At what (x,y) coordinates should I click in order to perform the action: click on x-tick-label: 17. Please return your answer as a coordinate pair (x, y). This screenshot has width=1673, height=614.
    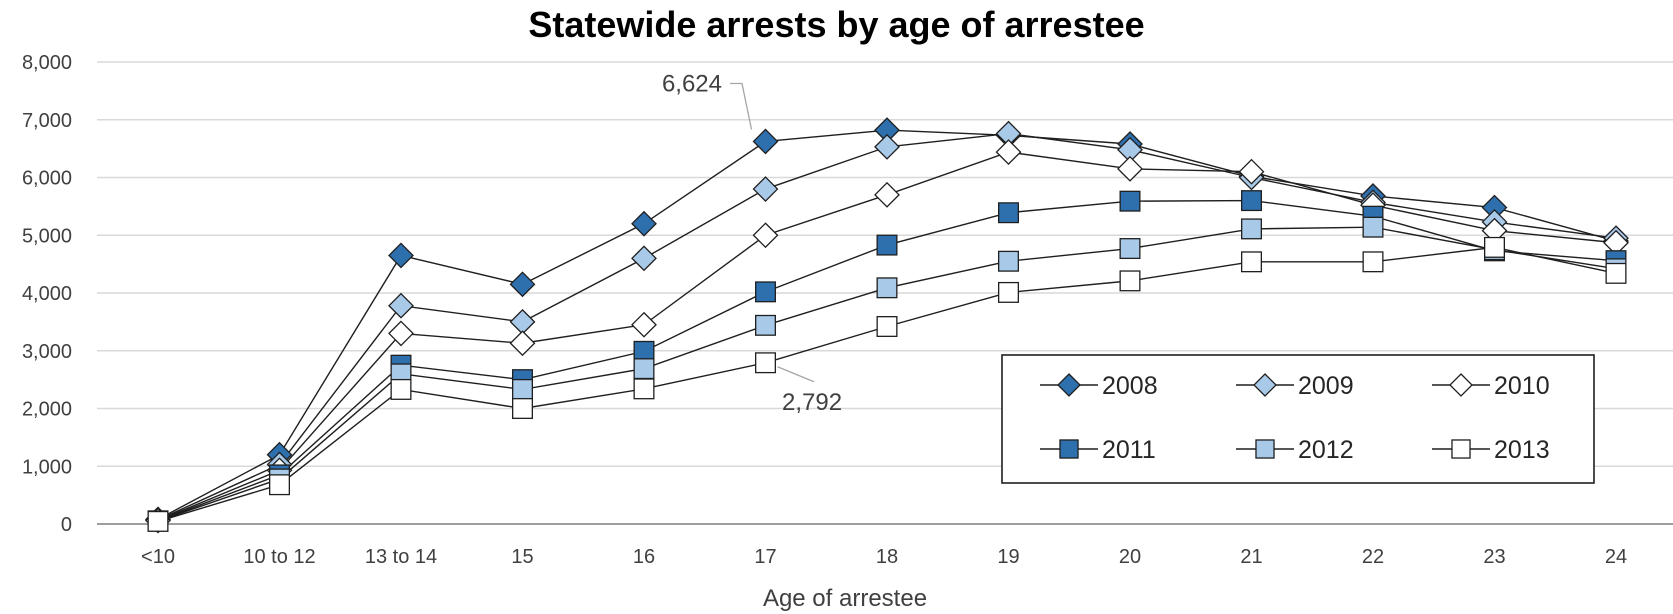
    Looking at the image, I should click on (765, 557).